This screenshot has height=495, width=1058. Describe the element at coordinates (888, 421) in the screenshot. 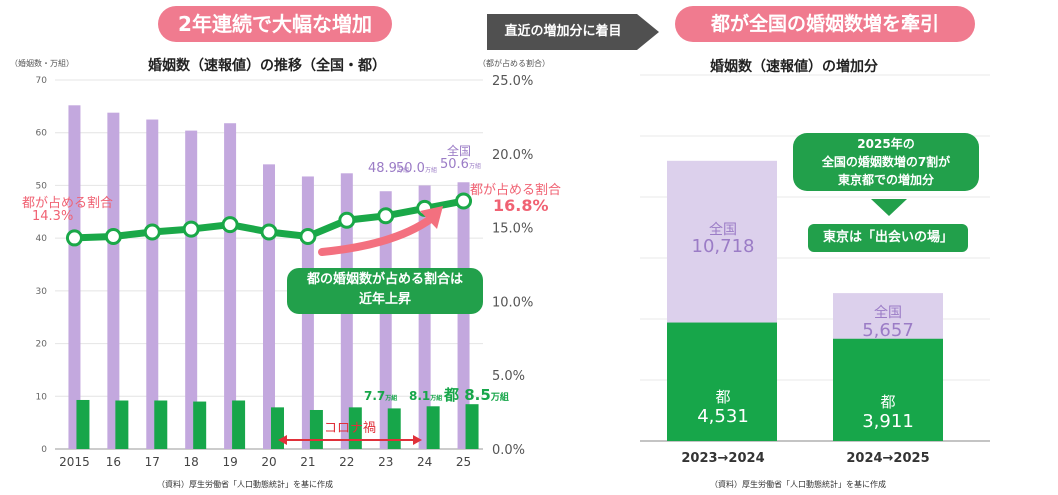

I see `rc-tokyo-value-1: 3,911` at that location.